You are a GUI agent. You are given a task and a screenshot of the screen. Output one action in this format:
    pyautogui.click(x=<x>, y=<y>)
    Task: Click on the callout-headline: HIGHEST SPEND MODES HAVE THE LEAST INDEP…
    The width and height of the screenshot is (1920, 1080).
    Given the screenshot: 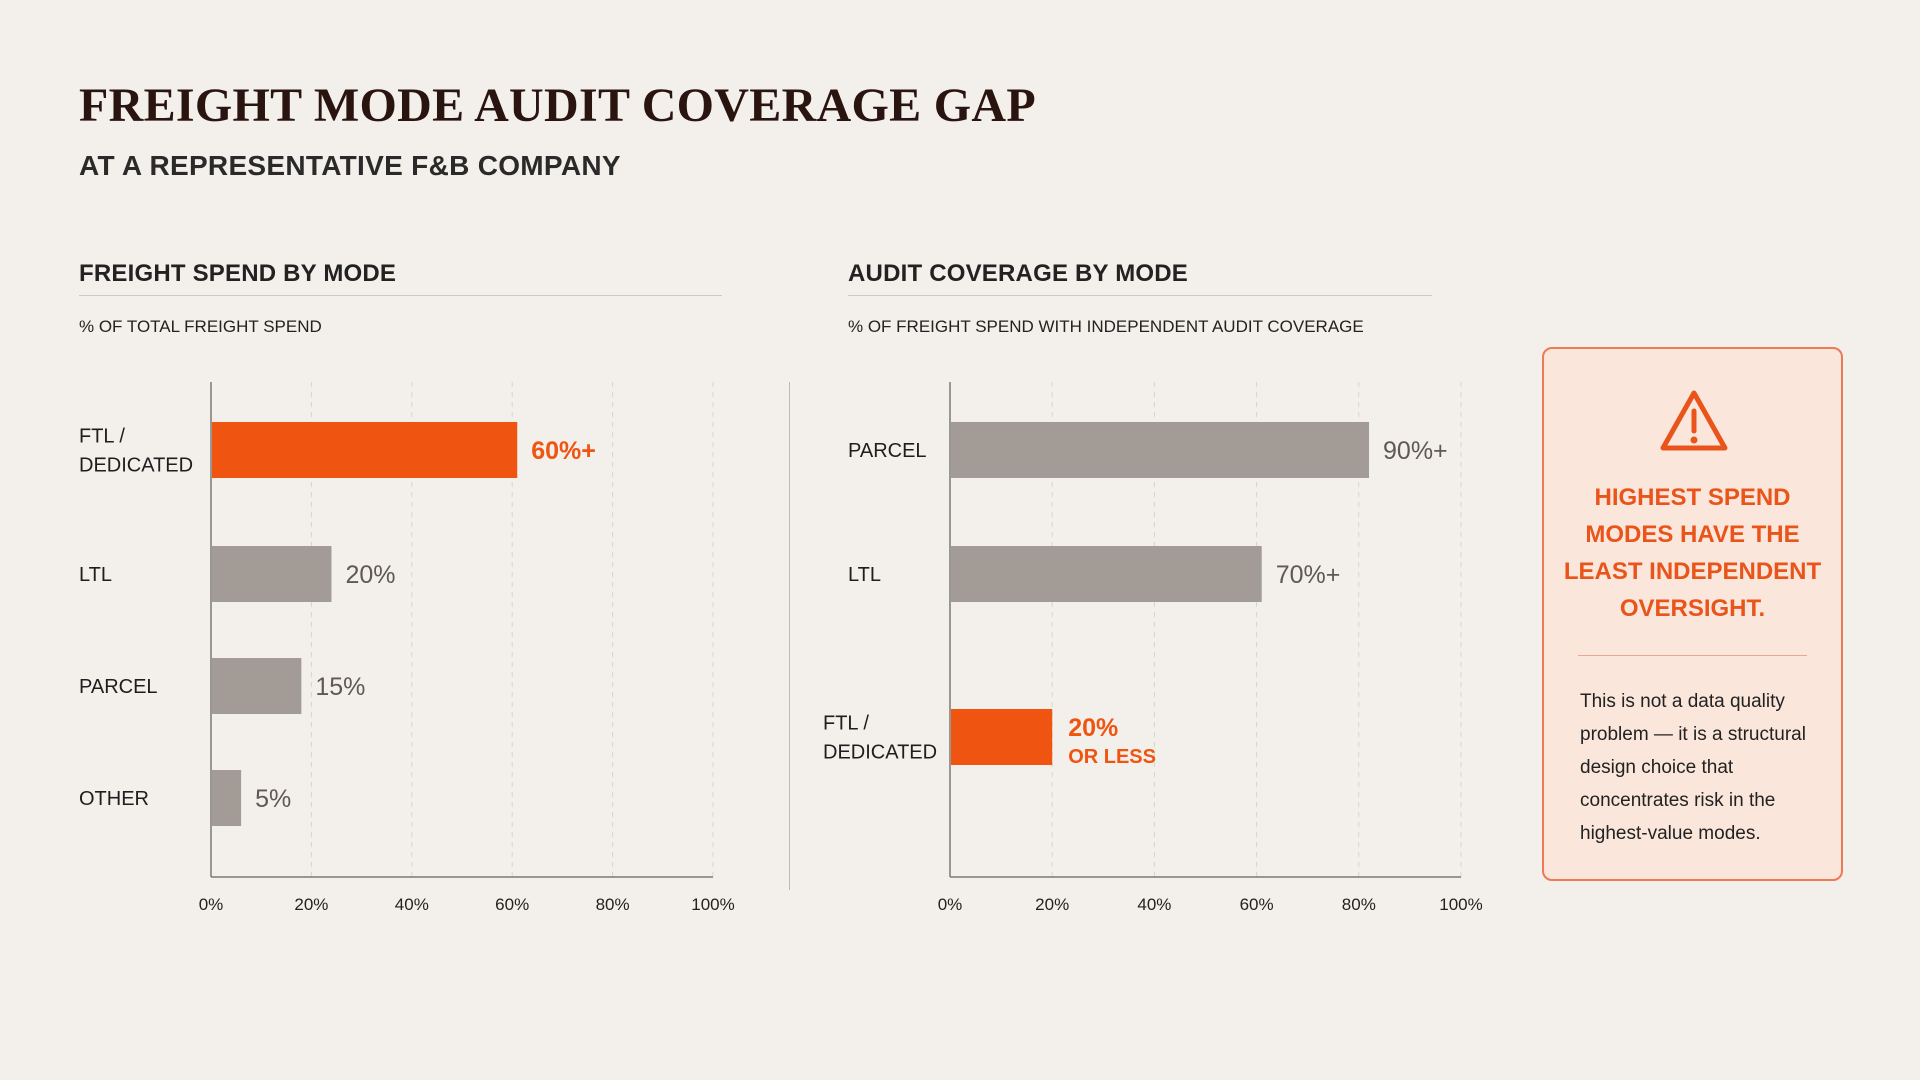 What is the action you would take?
    pyautogui.click(x=1692, y=553)
    